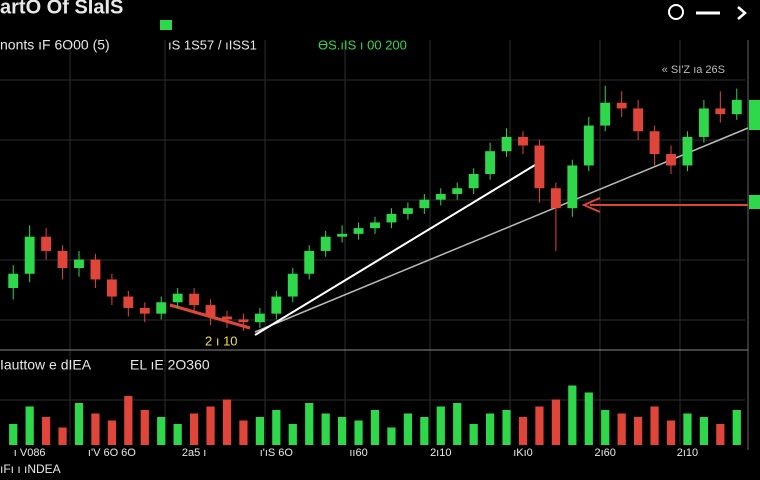 This screenshot has width=760, height=480. Describe the element at coordinates (46, 365) in the screenshot. I see `volume-title: Iauttow e dIEA` at that location.